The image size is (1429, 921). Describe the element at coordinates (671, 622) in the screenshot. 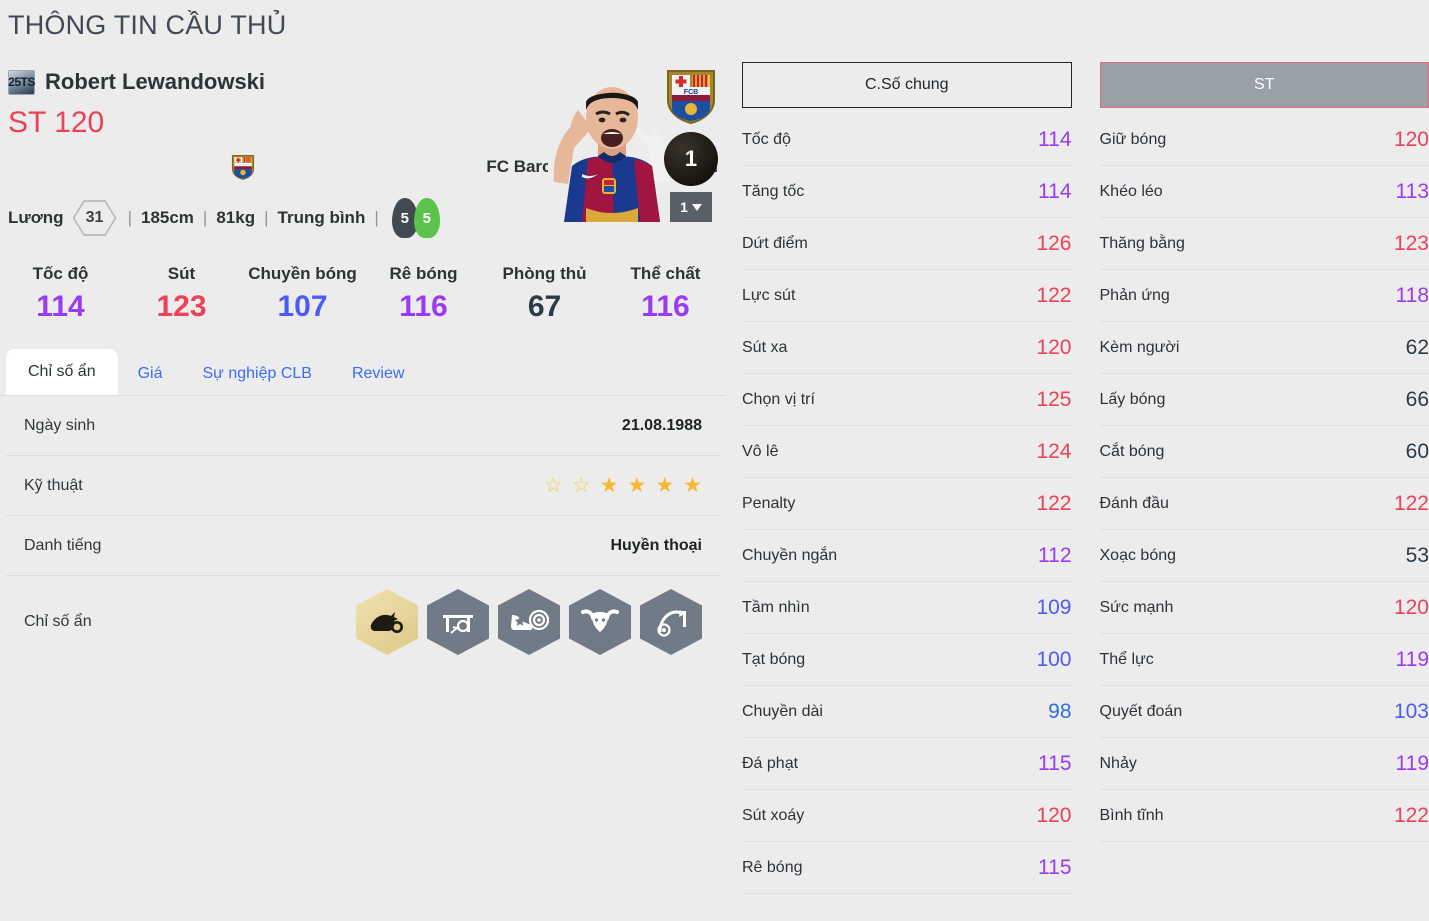

I see `curve-shot-icon` at that location.